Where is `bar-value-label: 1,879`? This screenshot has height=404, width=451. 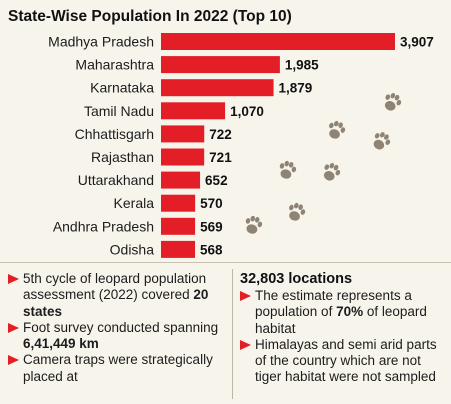 bar-value-label: 1,879 is located at coordinates (296, 88).